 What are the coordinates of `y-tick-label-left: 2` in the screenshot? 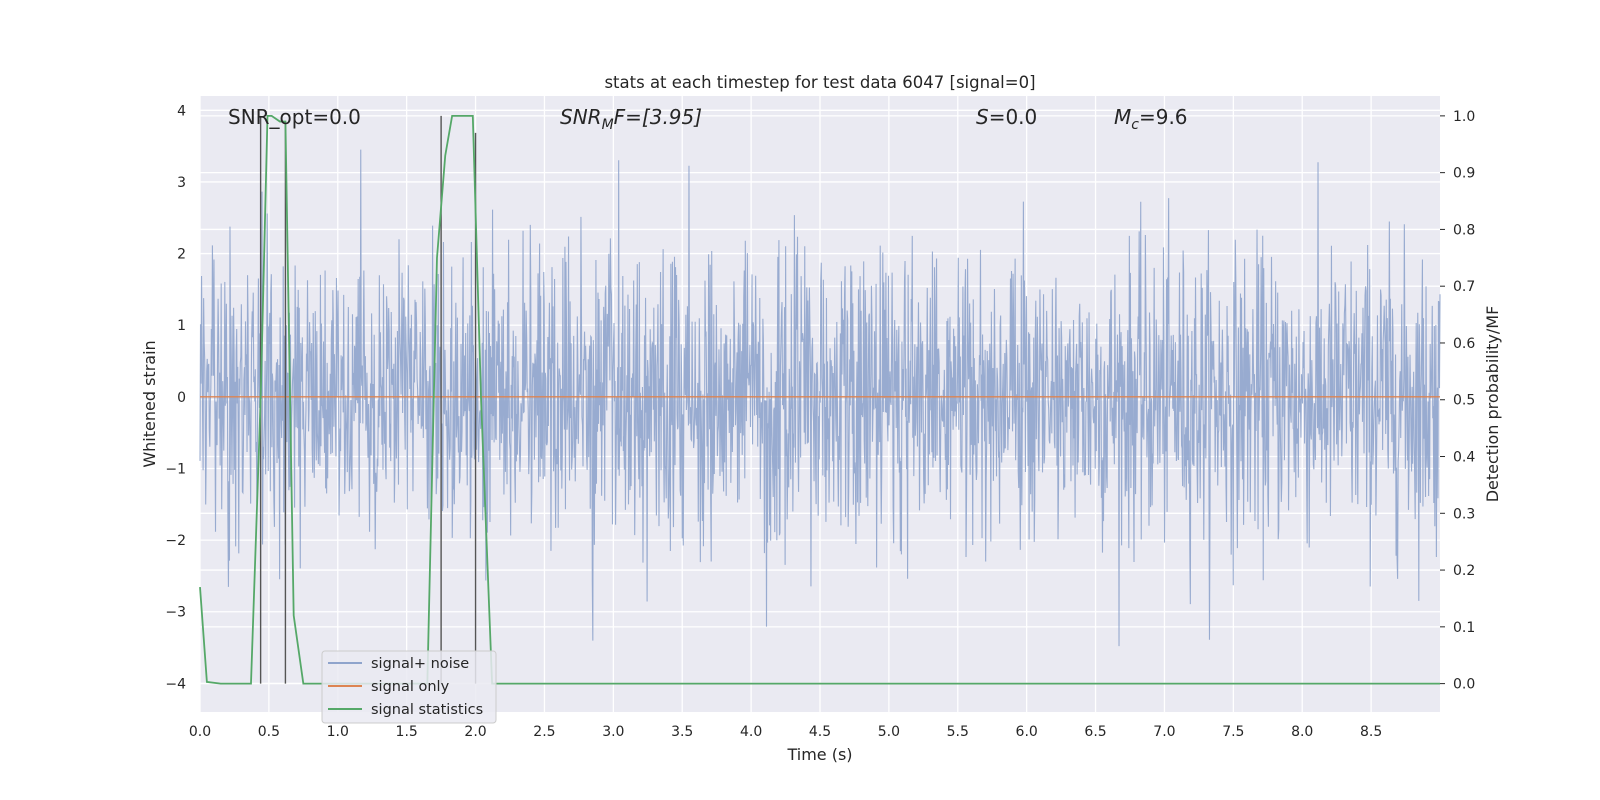 It's located at (181, 255).